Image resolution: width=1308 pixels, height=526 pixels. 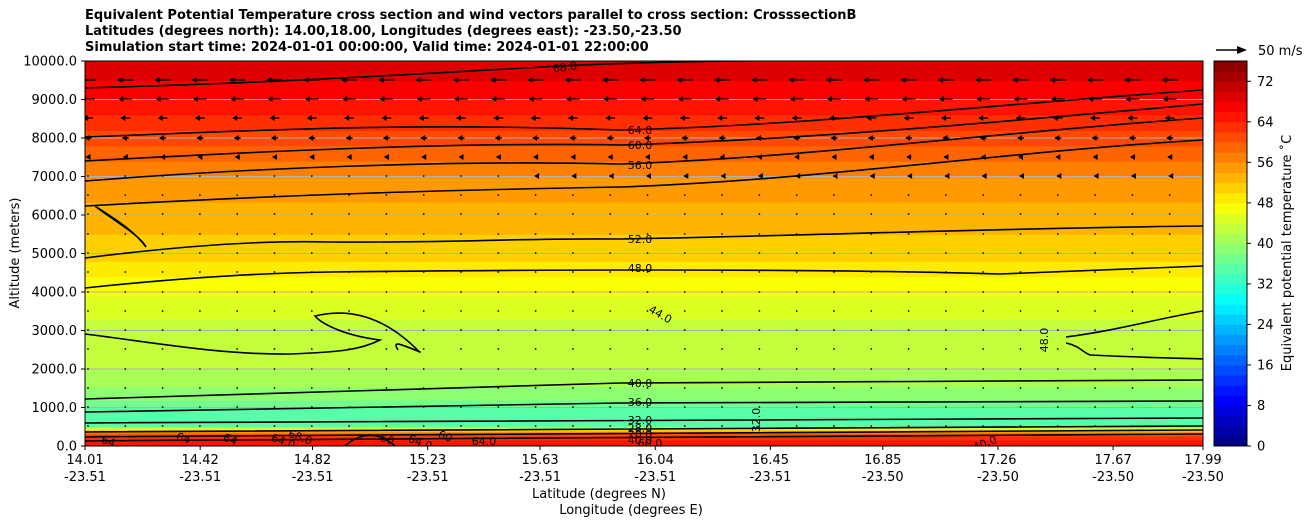 What do you see at coordinates (1202, 460) in the screenshot?
I see `x-tick-label-lat: 17.99` at bounding box center [1202, 460].